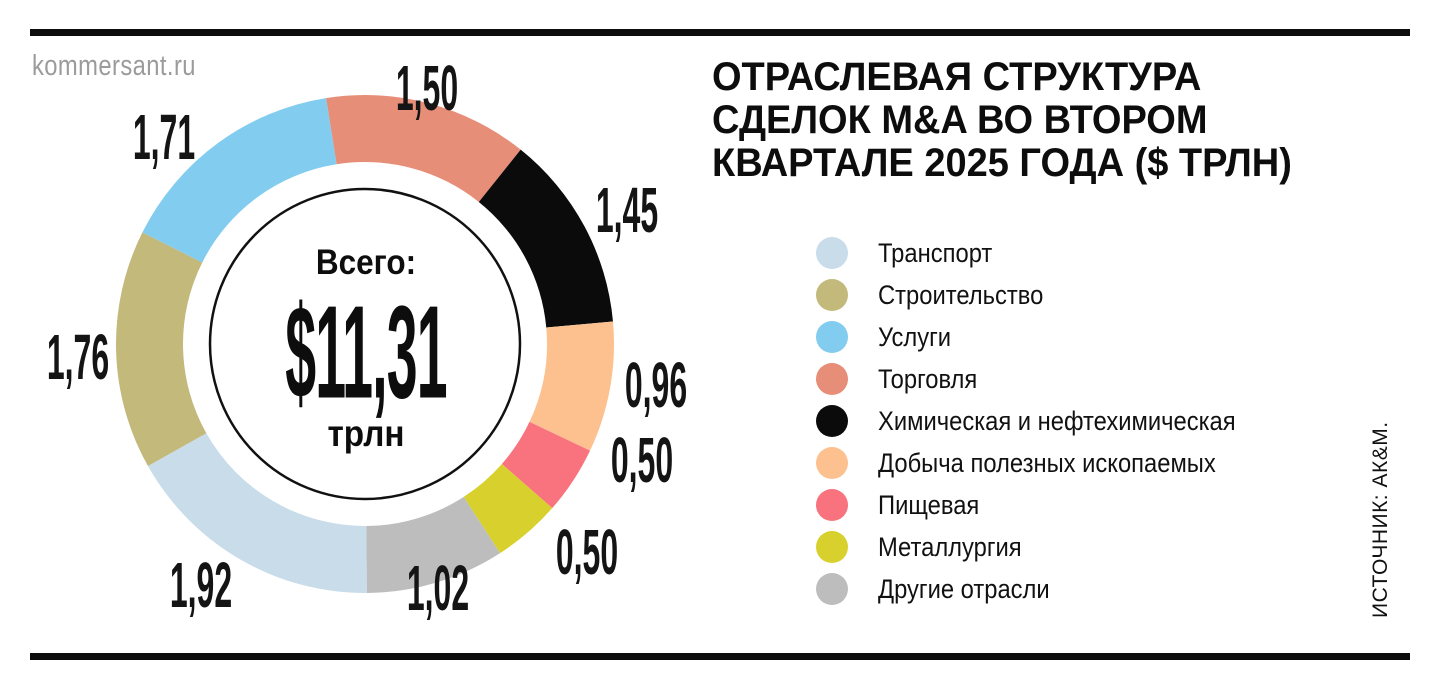  What do you see at coordinates (587, 552) in the screenshot?
I see `segment-value-label-4: 0,50` at bounding box center [587, 552].